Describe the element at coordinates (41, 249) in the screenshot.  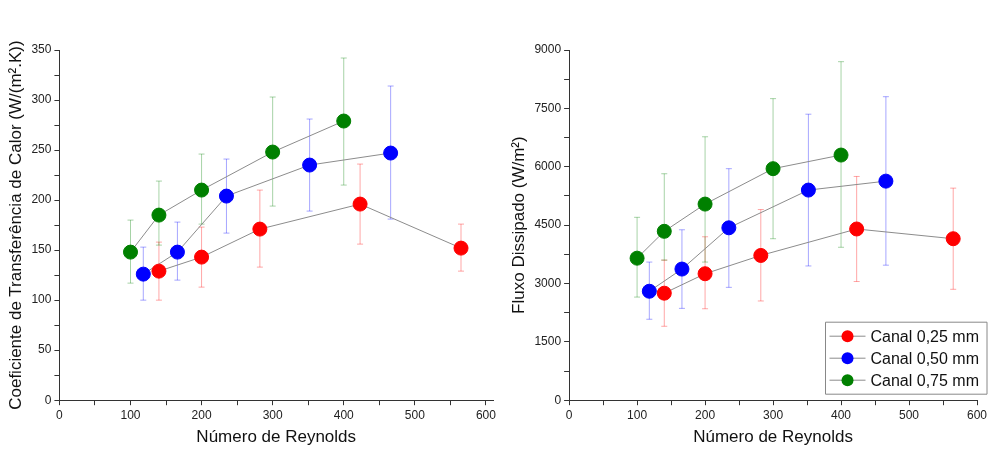
I see `y-tick-label: 150` at that location.